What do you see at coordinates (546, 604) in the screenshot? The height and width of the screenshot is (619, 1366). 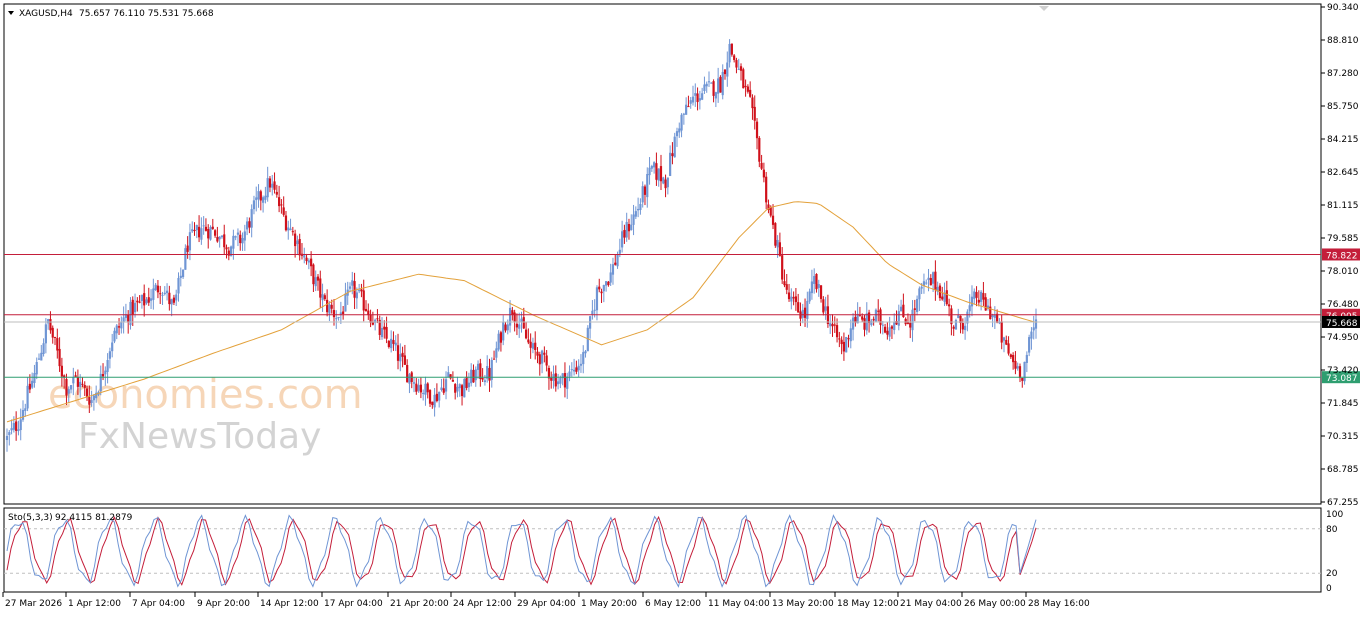 I see `time-tick-label: 29 Apr 04:00` at bounding box center [546, 604].